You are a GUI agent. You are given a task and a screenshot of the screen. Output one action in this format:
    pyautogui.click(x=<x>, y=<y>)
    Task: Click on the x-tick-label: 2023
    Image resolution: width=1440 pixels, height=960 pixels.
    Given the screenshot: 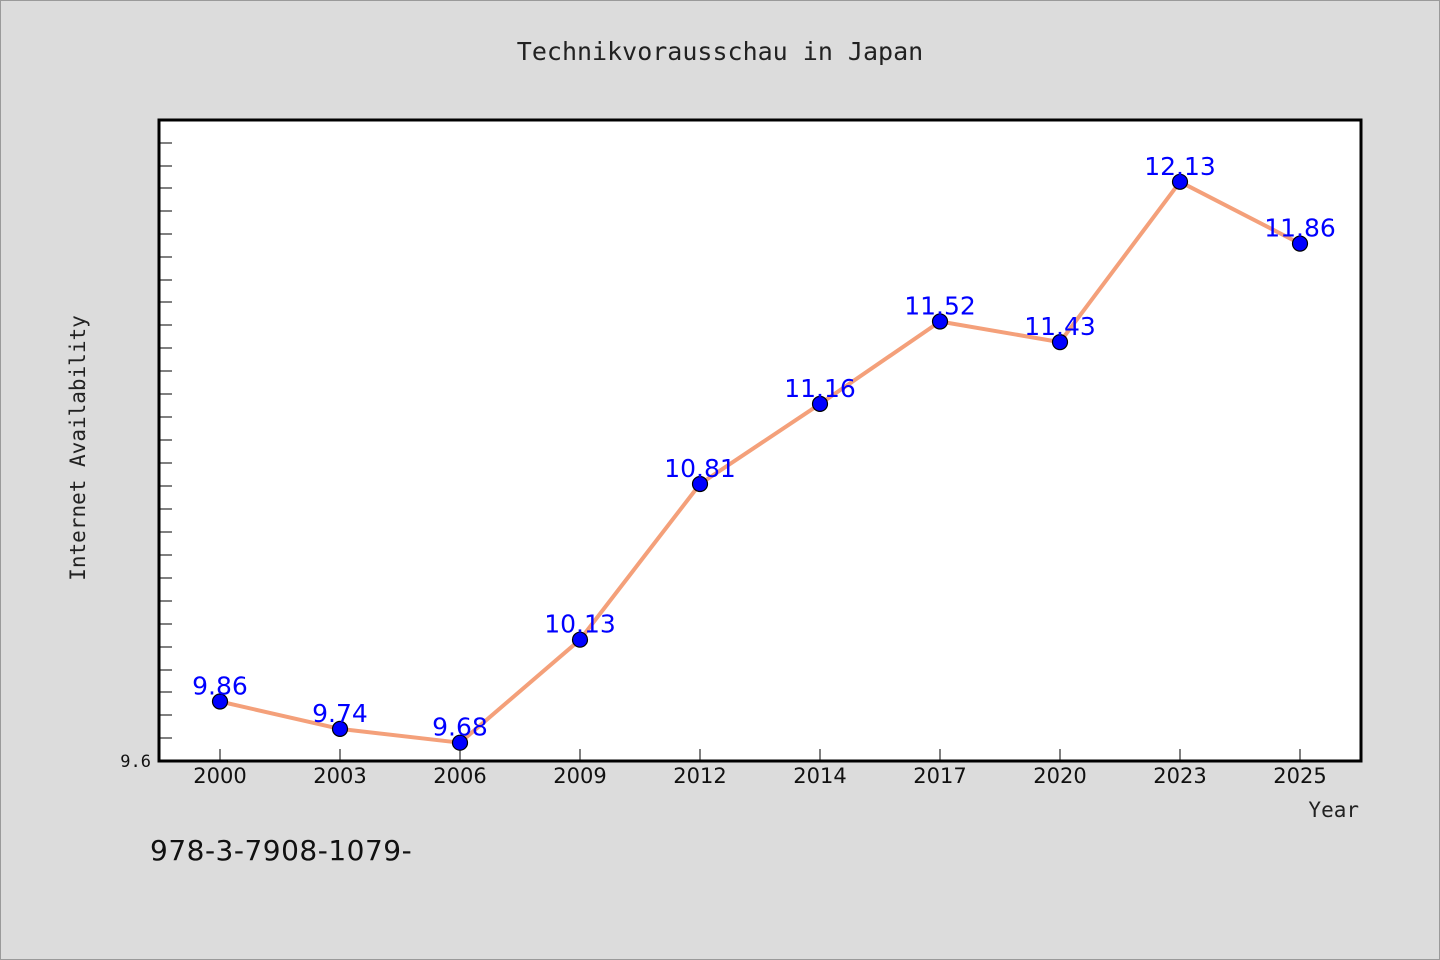 What is the action you would take?
    pyautogui.click(x=1179, y=776)
    